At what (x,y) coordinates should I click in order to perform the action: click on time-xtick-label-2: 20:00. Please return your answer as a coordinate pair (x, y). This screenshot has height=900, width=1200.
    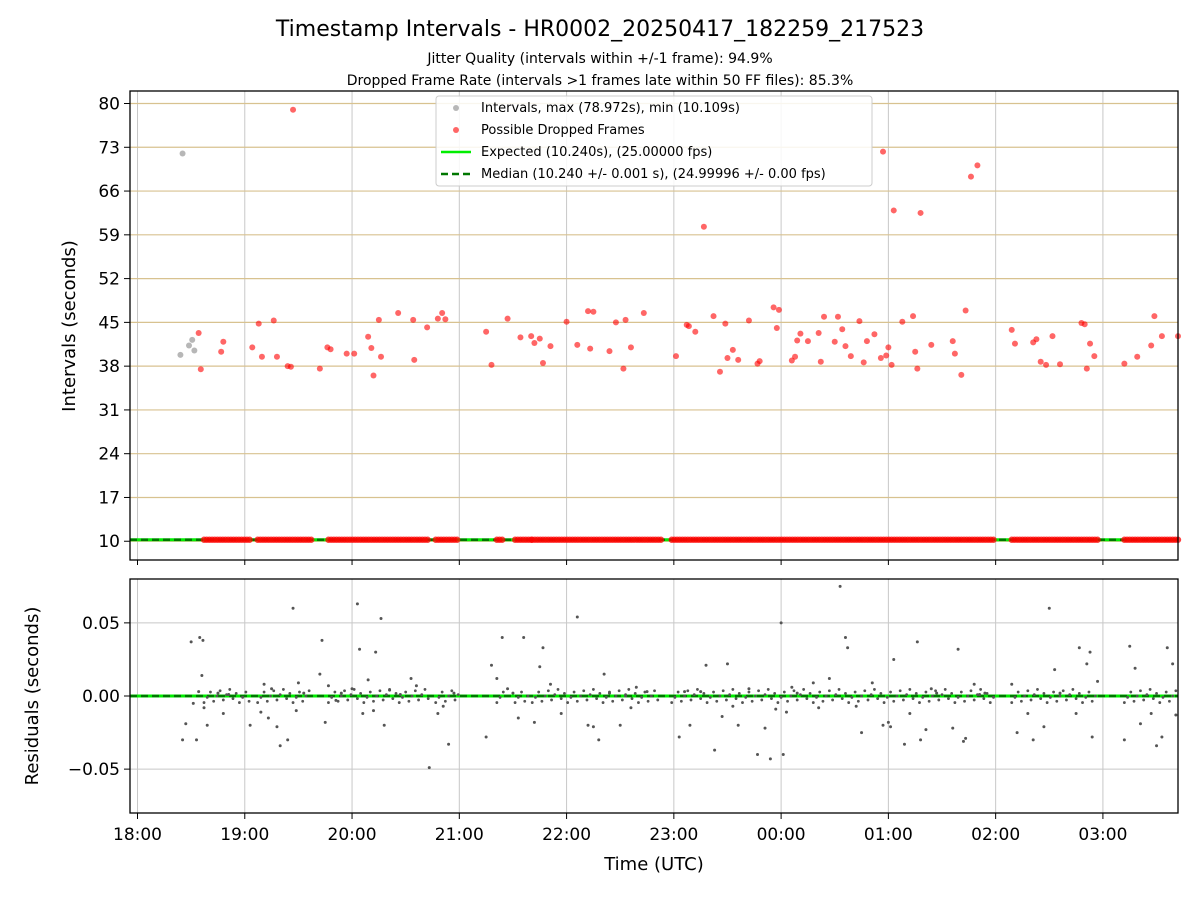
    Looking at the image, I should click on (352, 835).